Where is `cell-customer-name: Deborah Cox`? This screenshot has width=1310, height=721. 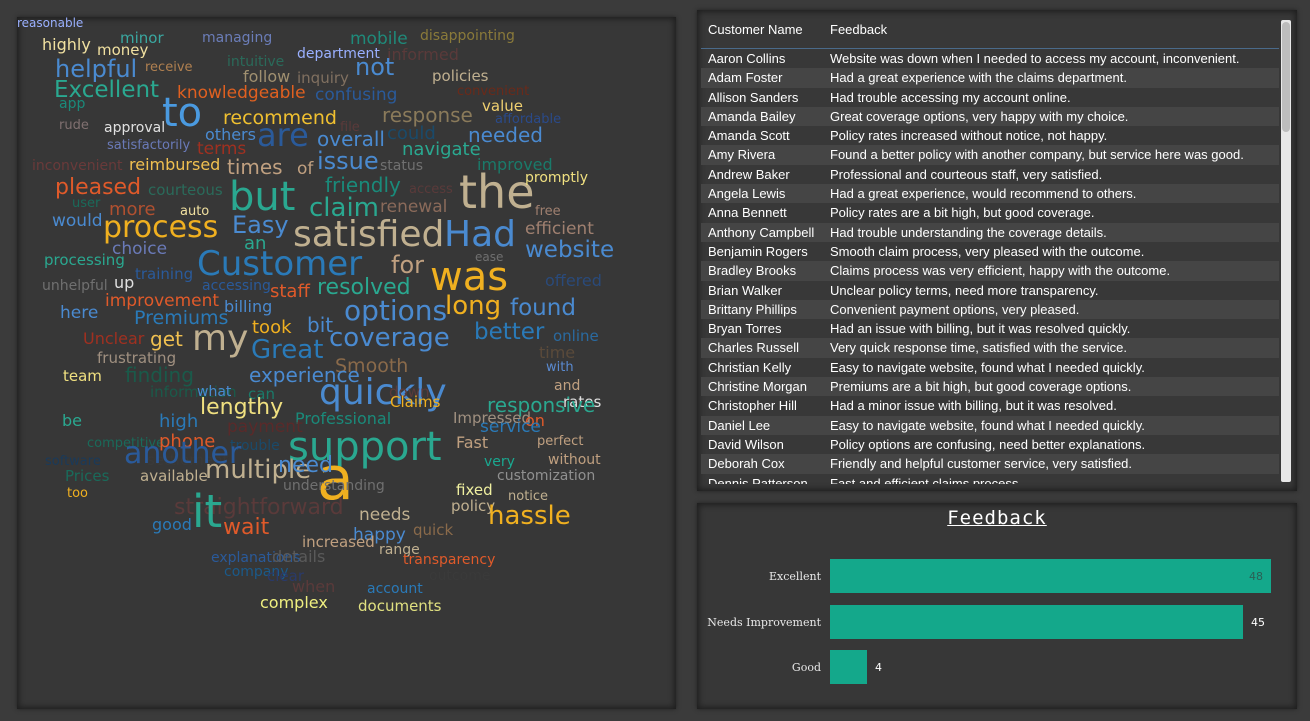 cell-customer-name: Deborah Cox is located at coordinates (746, 464).